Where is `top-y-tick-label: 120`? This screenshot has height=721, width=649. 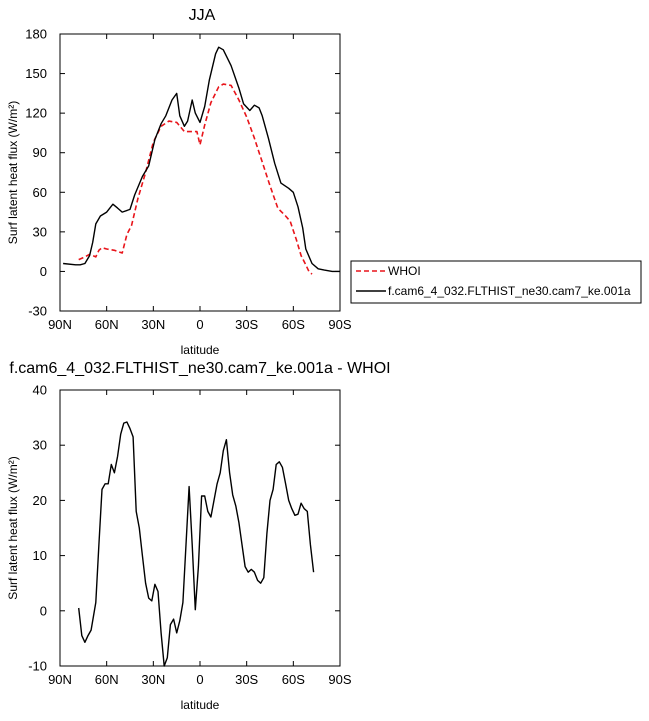
top-y-tick-label: 120 is located at coordinates (36, 113).